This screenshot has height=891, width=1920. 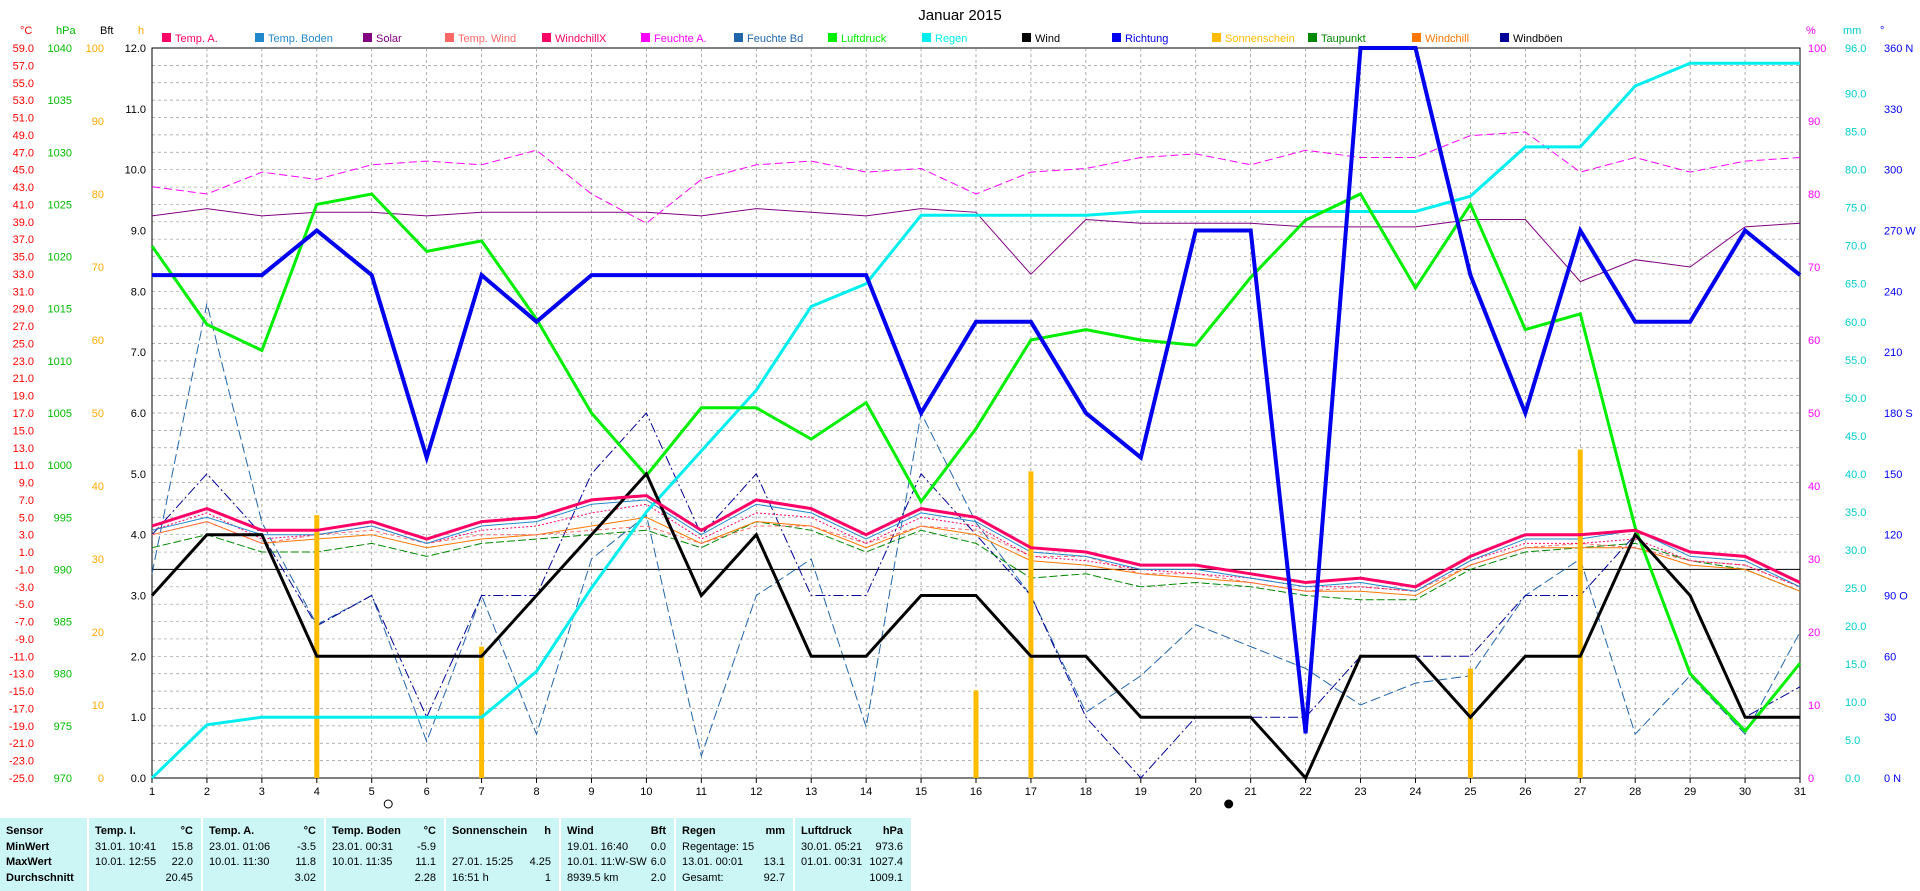 What do you see at coordinates (23, 153) in the screenshot?
I see `axis-tick-temp: 47.0` at bounding box center [23, 153].